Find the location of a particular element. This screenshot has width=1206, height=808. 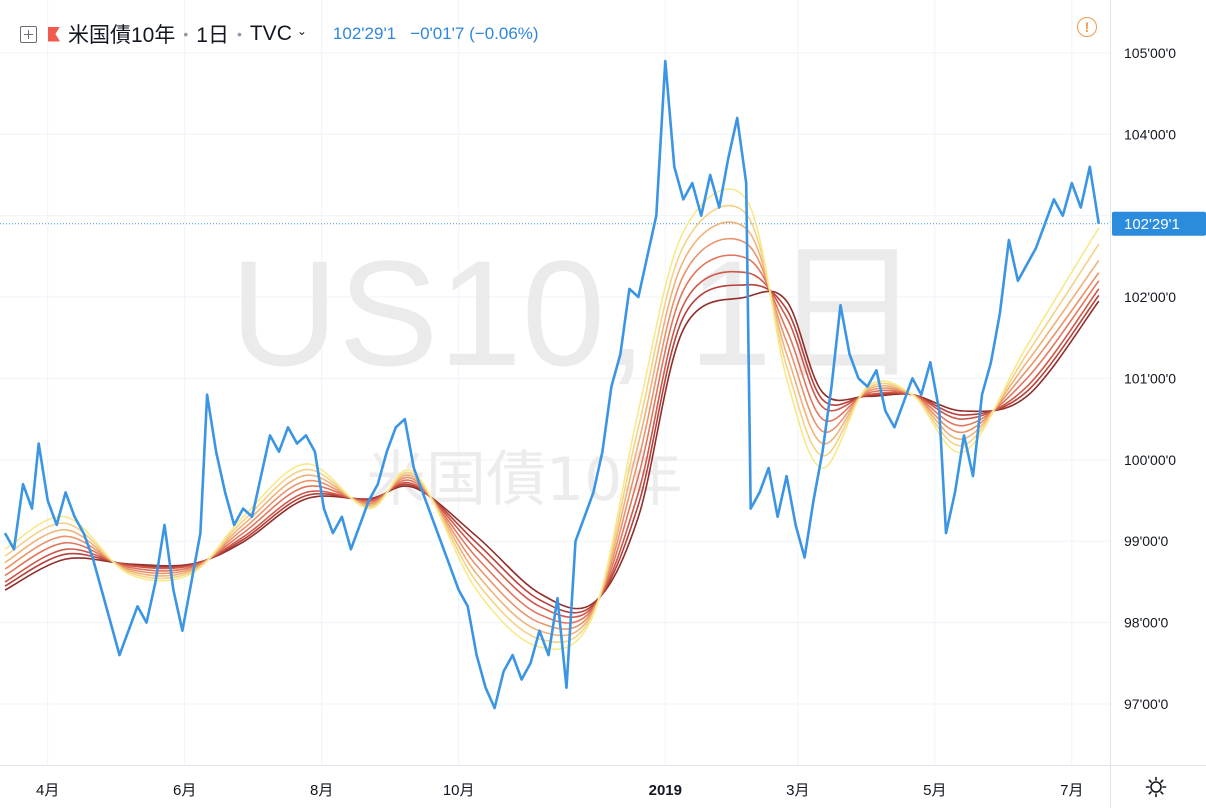

last-price-label-text: 102'29'1 is located at coordinates (1152, 224).